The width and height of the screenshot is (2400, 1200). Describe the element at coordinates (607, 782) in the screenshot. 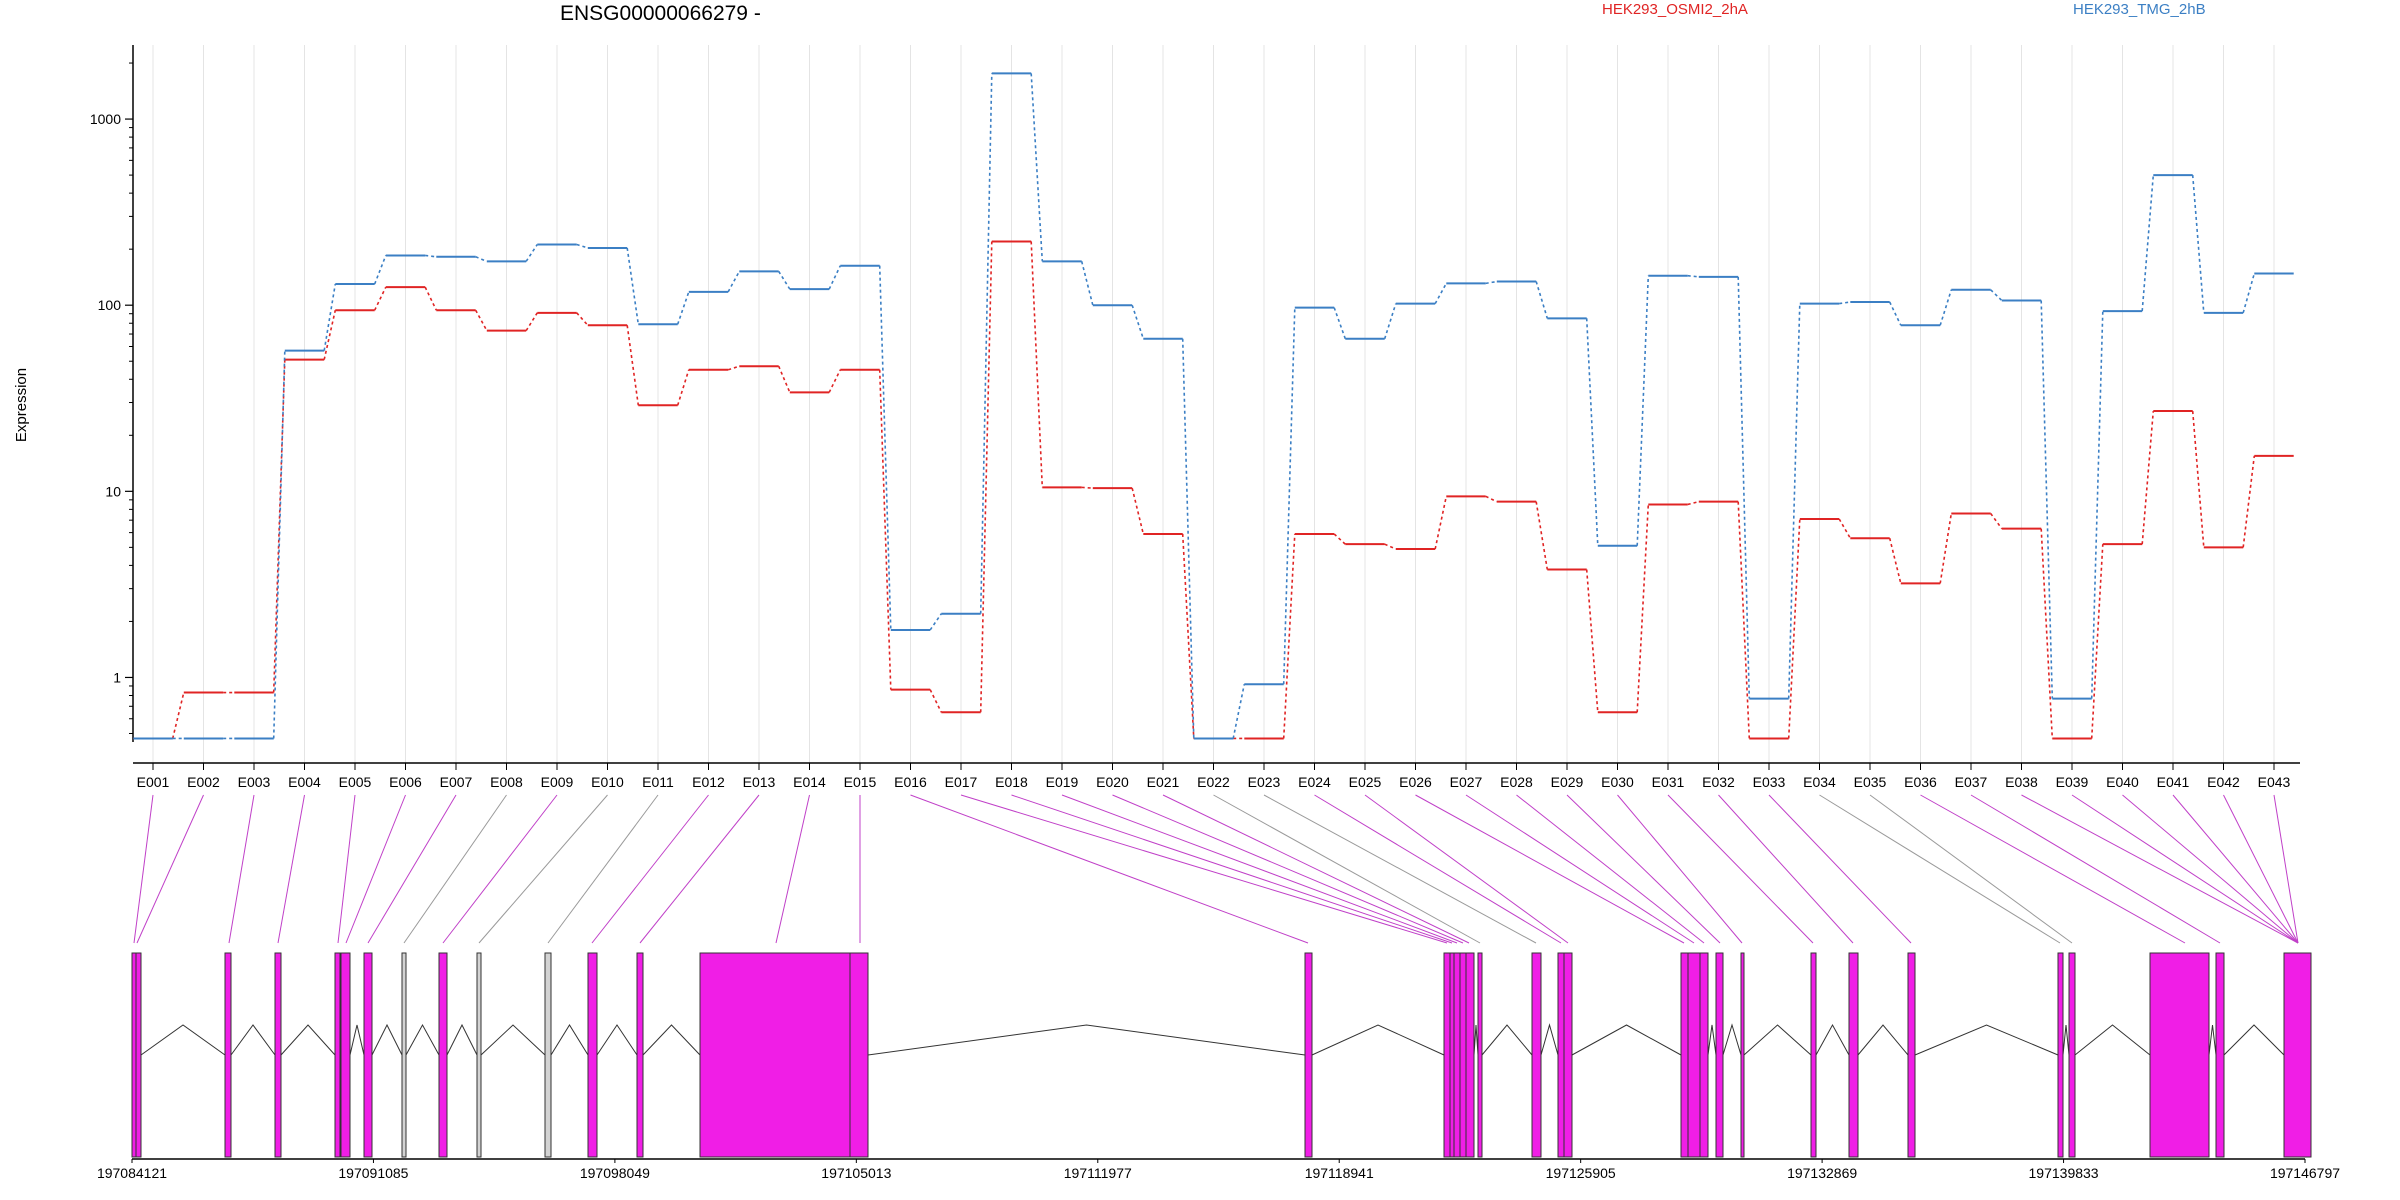

I see `exon-label-e010: E010` at that location.